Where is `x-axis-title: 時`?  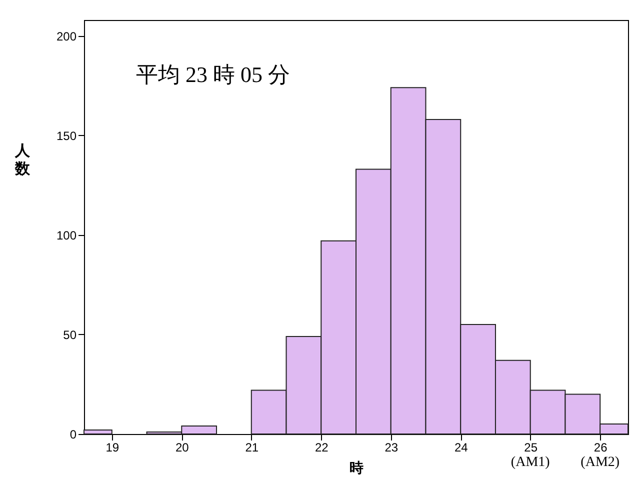
x-axis-title: 時 is located at coordinates (357, 468).